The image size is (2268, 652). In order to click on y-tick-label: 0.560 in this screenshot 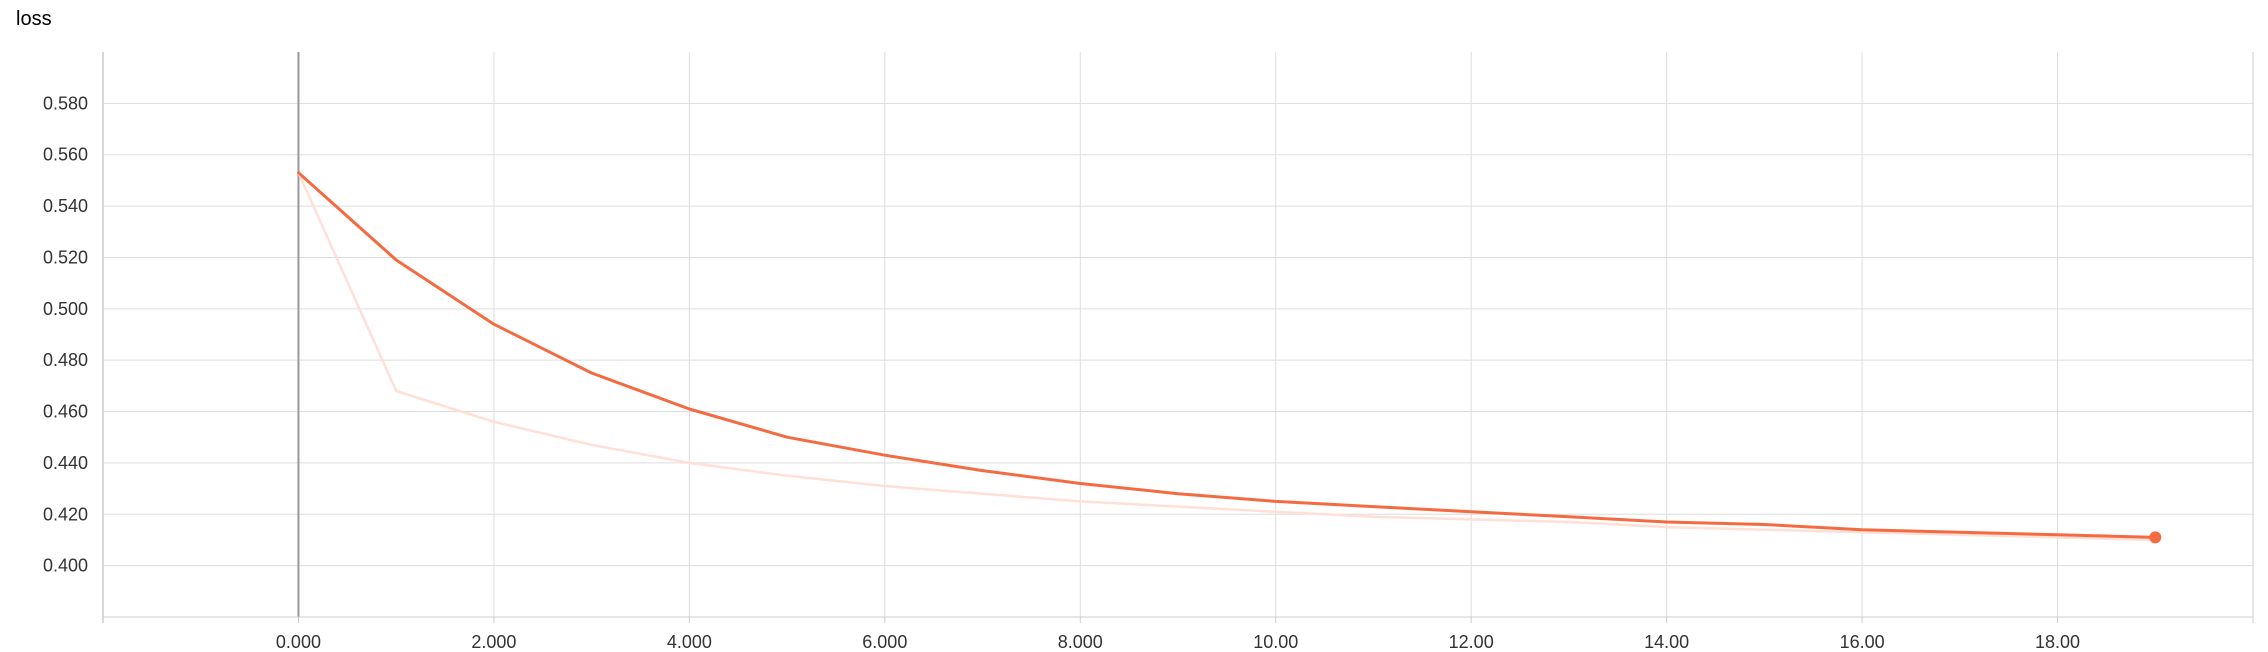, I will do `click(65, 155)`.